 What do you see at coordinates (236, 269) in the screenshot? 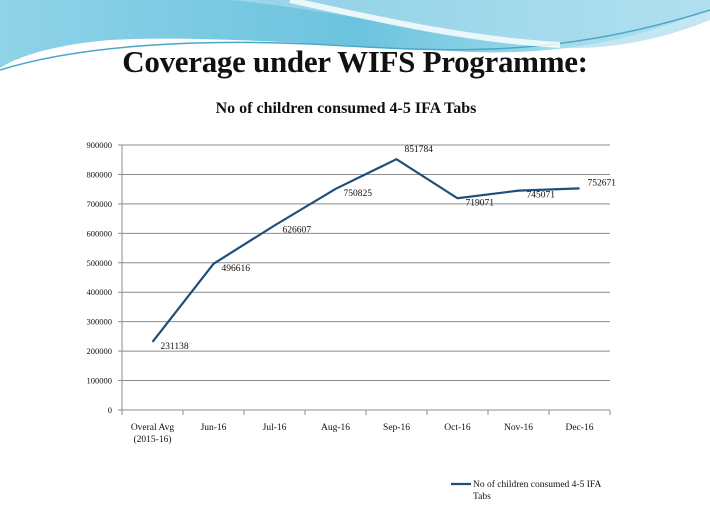
I see `data-label: 496616` at bounding box center [236, 269].